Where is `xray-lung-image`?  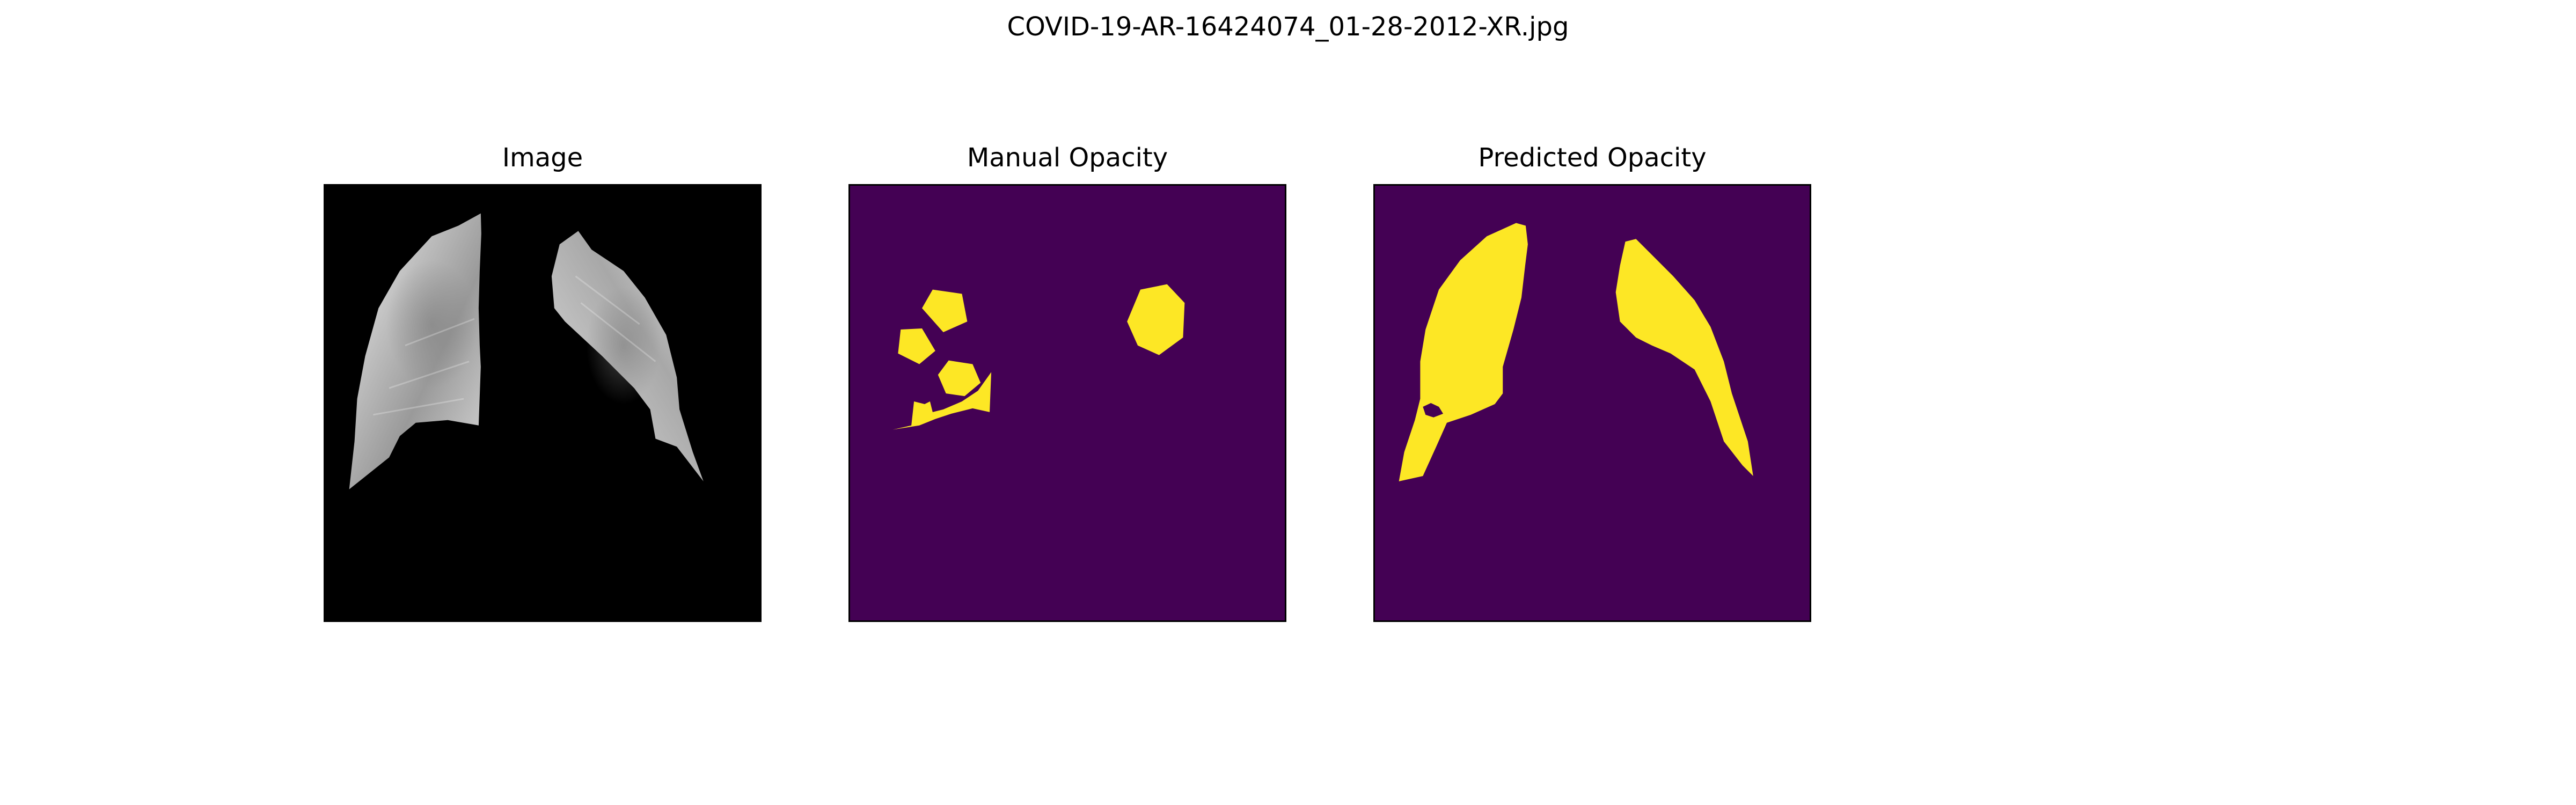 xray-lung-image is located at coordinates (542, 403).